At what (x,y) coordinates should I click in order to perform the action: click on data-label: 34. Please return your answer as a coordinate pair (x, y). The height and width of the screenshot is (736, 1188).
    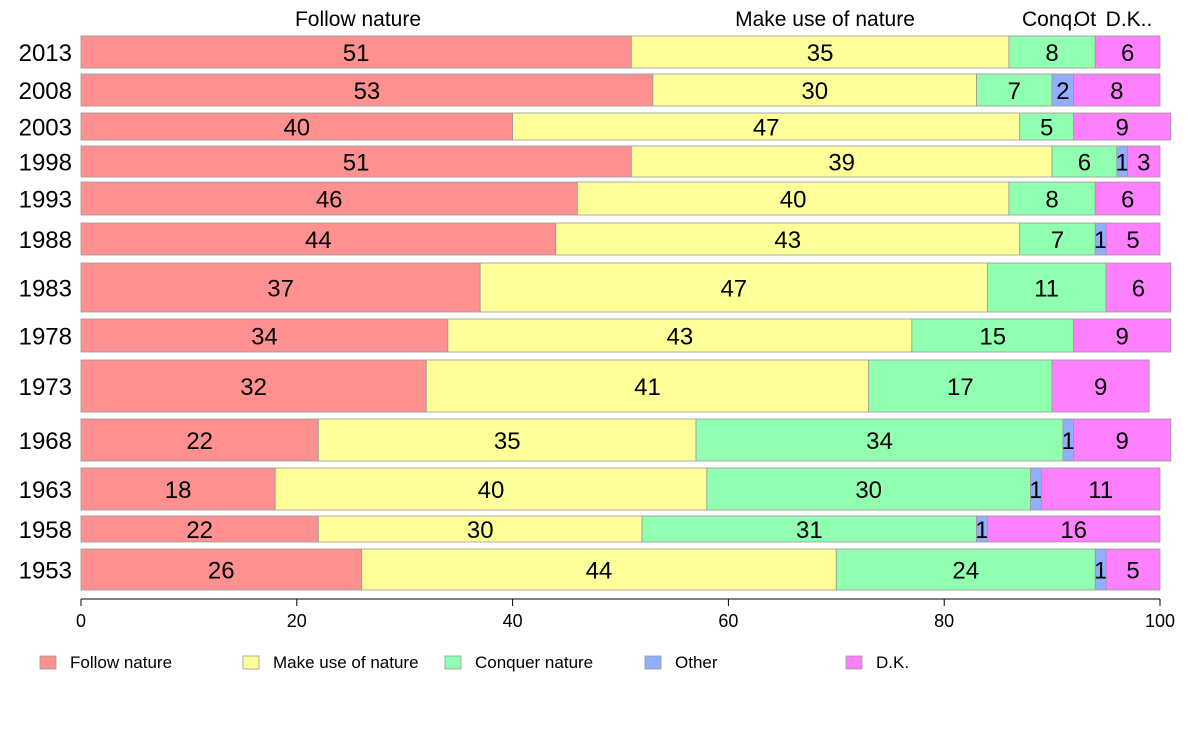
    Looking at the image, I should click on (879, 441).